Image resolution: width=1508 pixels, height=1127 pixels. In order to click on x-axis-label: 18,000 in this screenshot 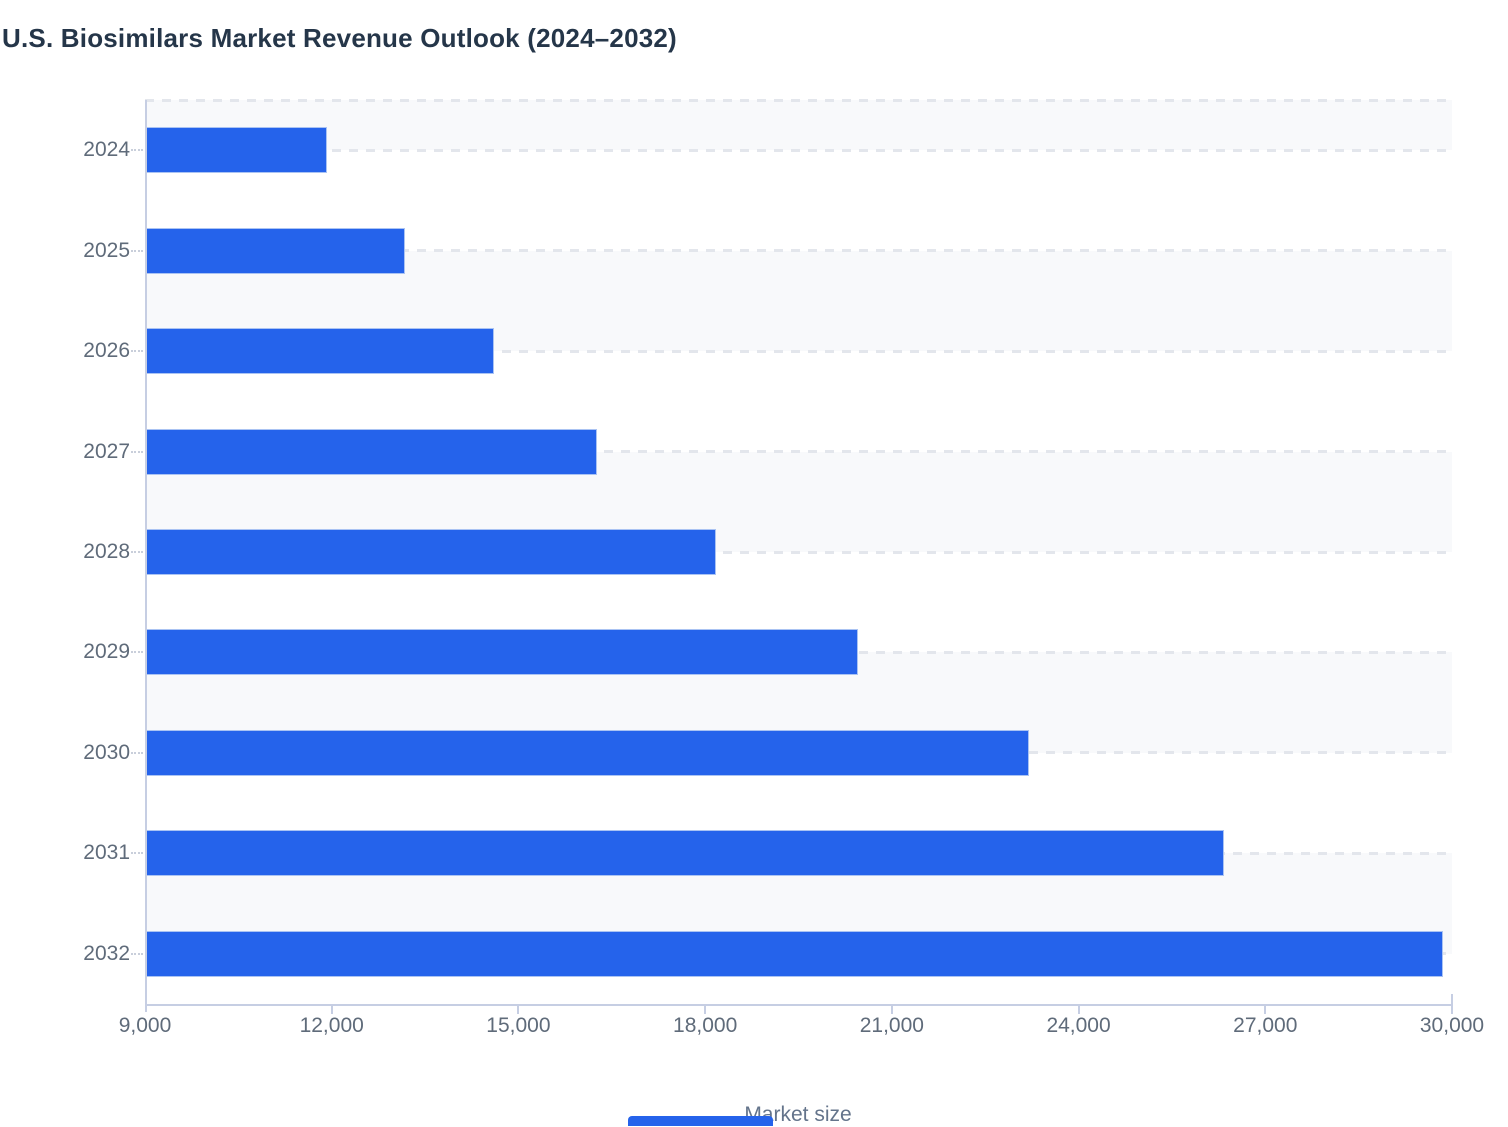, I will do `click(705, 1025)`.